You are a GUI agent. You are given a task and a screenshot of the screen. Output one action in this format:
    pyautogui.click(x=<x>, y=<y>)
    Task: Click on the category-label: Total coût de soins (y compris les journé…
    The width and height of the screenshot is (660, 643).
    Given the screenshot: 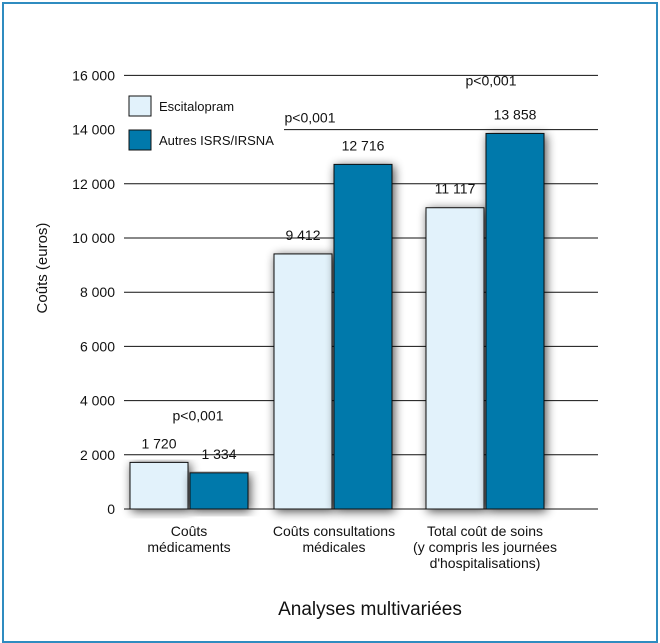 What is the action you would take?
    pyautogui.click(x=485, y=547)
    